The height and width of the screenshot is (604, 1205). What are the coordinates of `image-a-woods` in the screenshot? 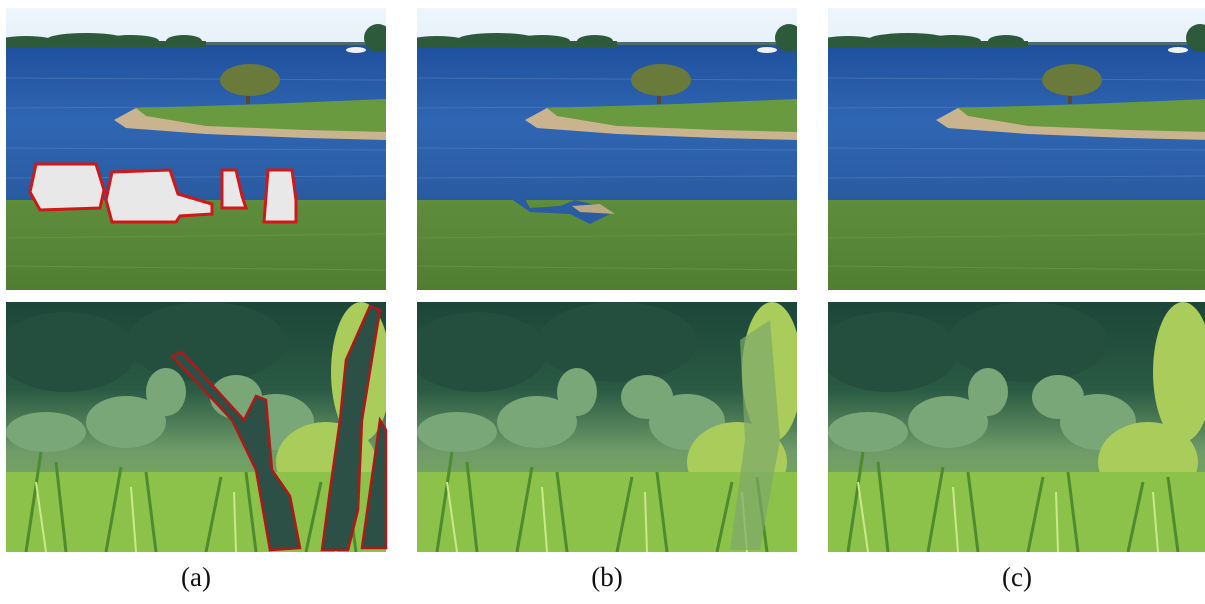 It's located at (197, 427).